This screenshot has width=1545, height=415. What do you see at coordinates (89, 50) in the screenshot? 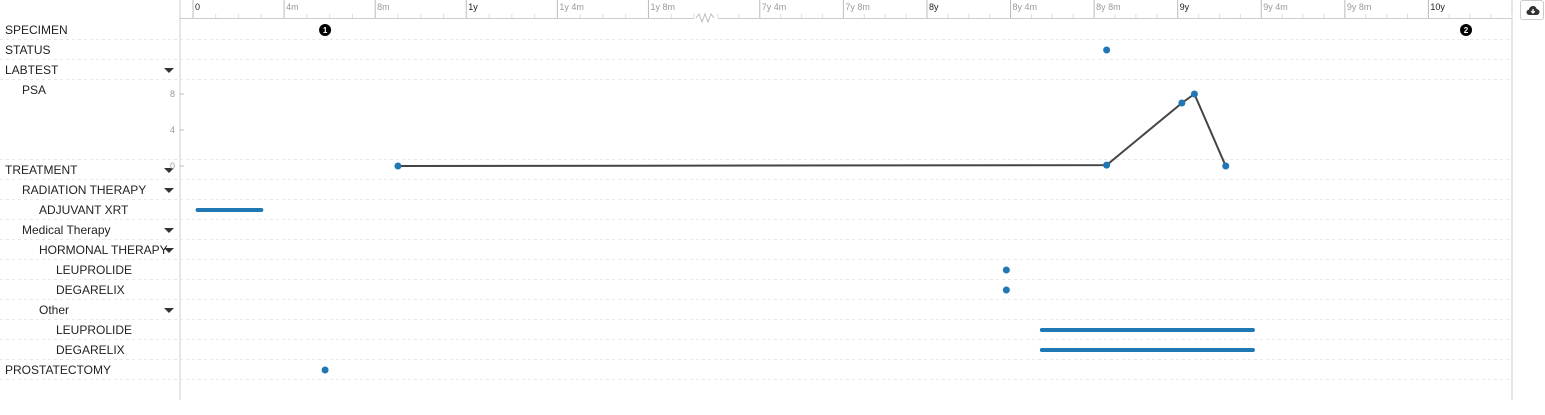
I see `track-label-row: STATUS` at bounding box center [89, 50].